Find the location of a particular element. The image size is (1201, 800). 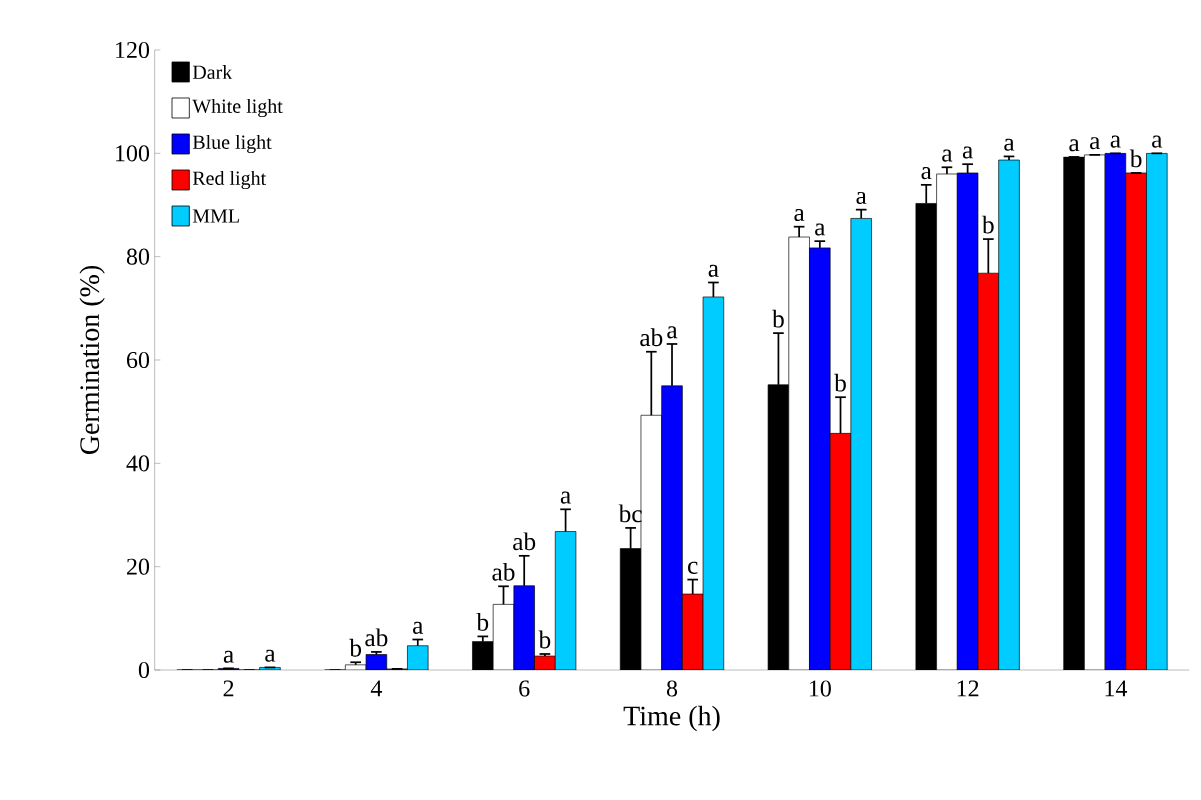

y-tick-label: 100 is located at coordinates (133, 153).